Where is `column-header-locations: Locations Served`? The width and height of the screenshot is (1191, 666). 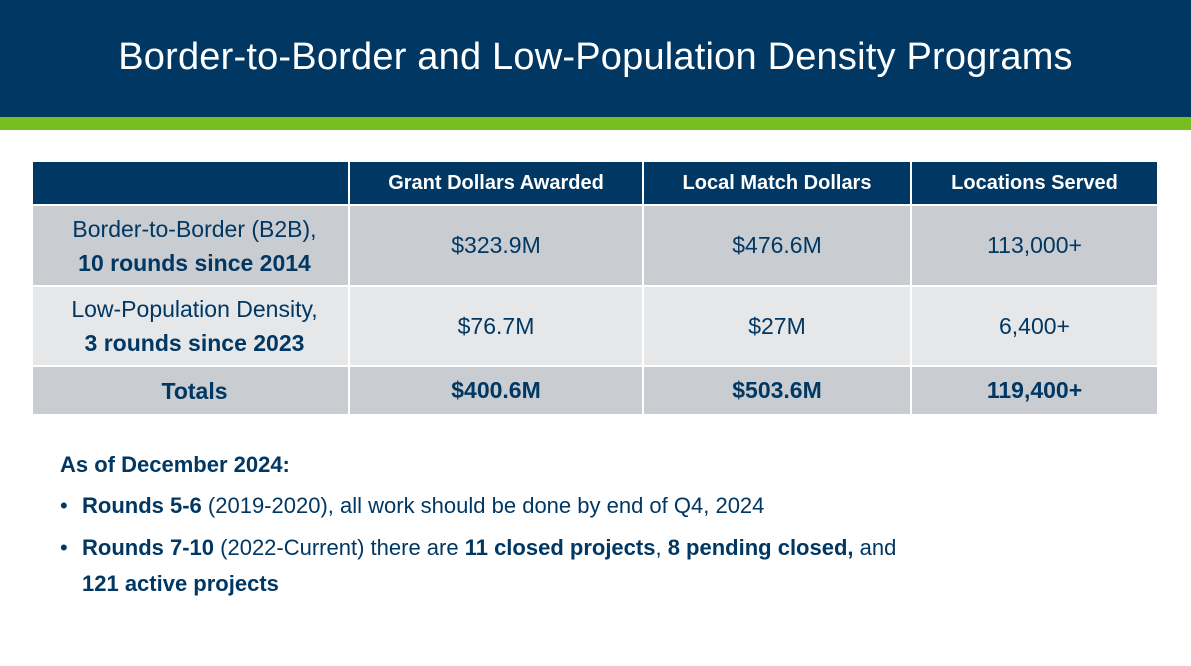 column-header-locations: Locations Served is located at coordinates (1034, 183).